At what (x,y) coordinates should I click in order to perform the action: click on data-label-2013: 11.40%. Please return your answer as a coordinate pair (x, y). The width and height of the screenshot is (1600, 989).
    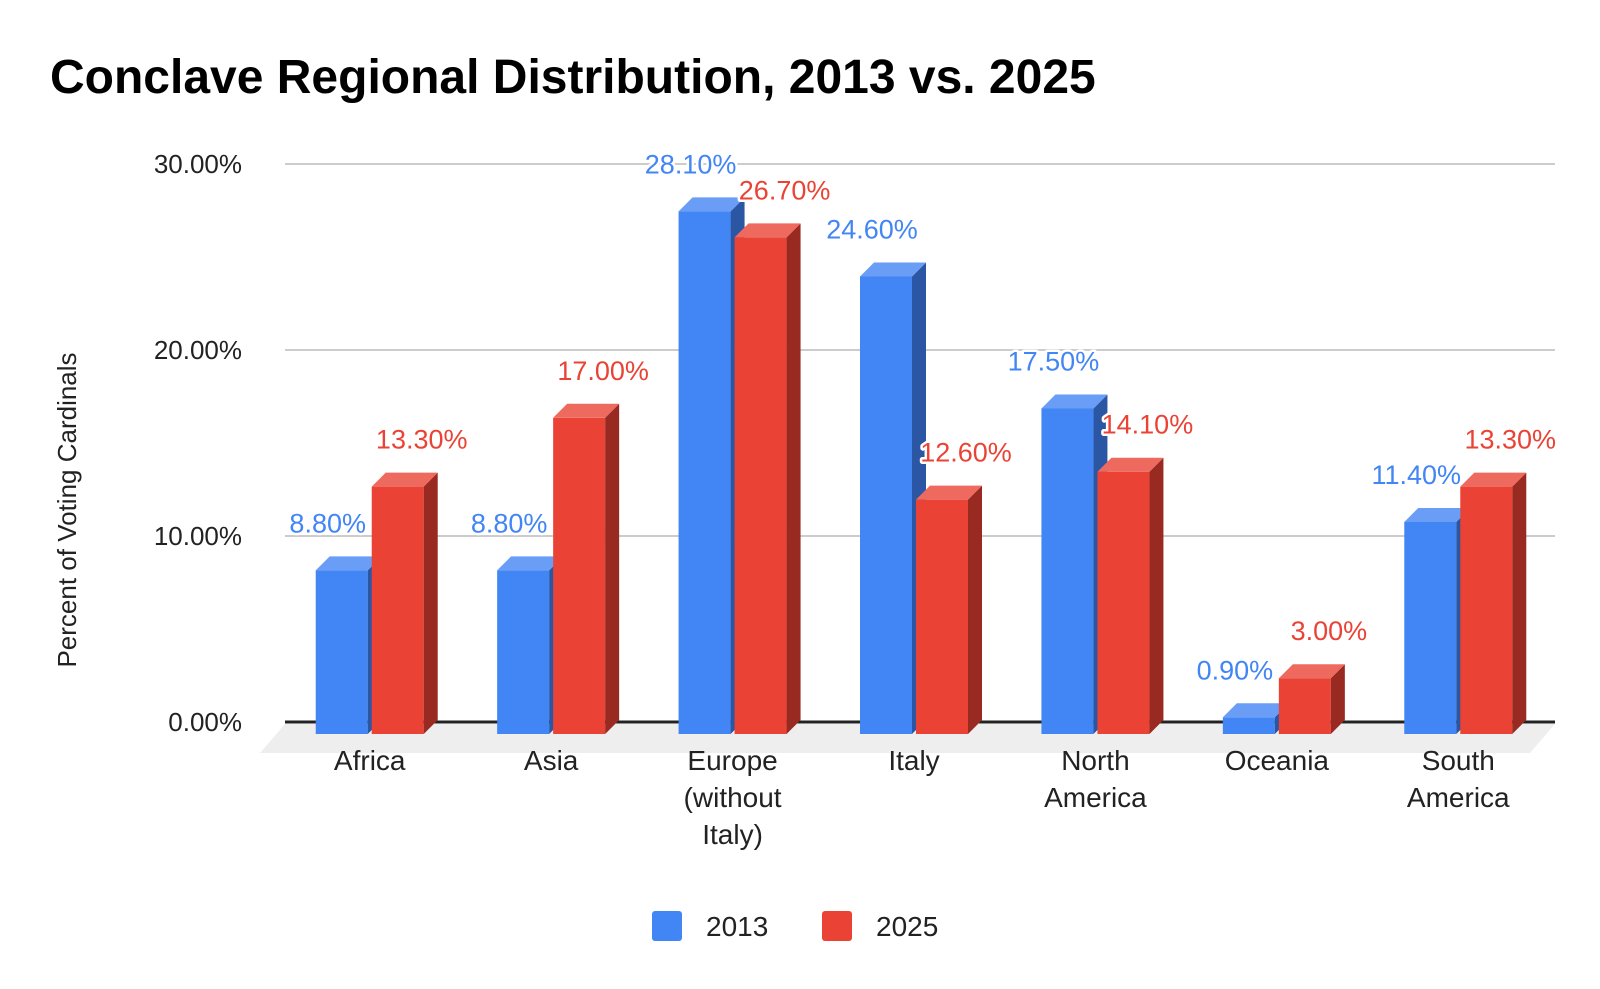
    Looking at the image, I should click on (1416, 475).